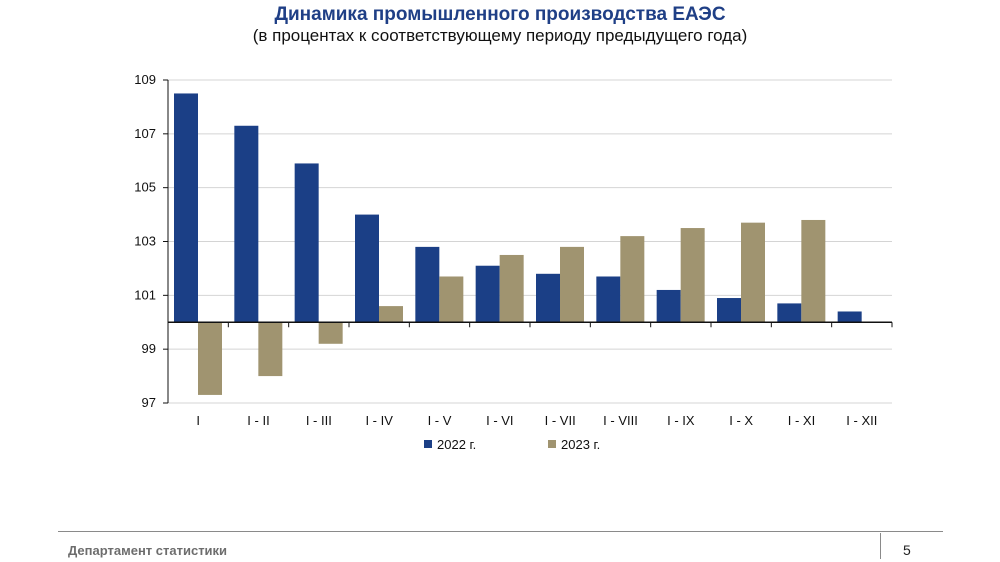  What do you see at coordinates (258, 420) in the screenshot?
I see `x-tick-label: I - II` at bounding box center [258, 420].